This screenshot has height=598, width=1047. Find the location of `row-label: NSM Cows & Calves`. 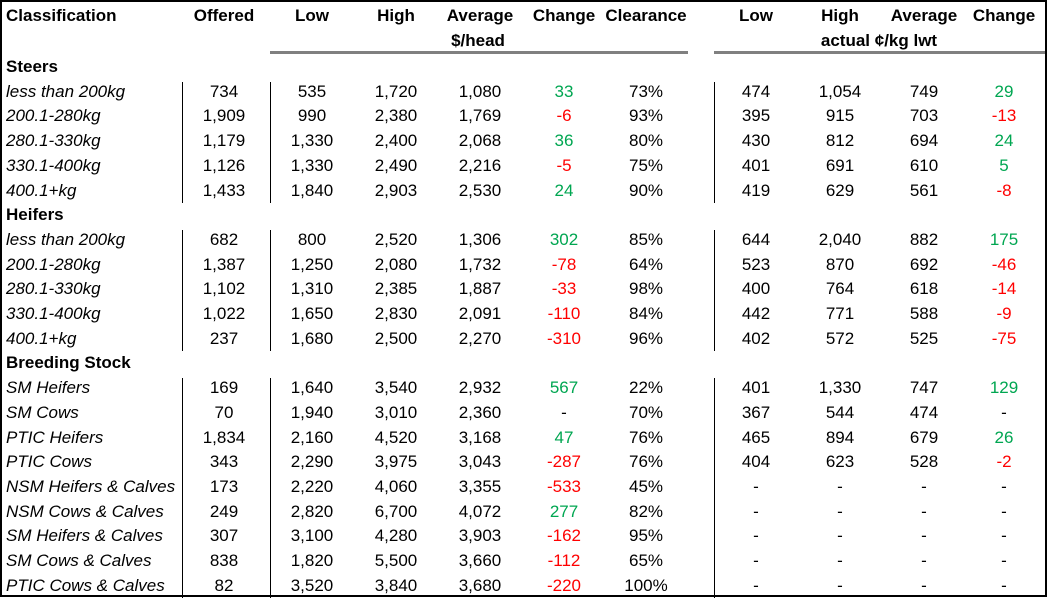

row-label: NSM Cows & Calves is located at coordinates (85, 511).